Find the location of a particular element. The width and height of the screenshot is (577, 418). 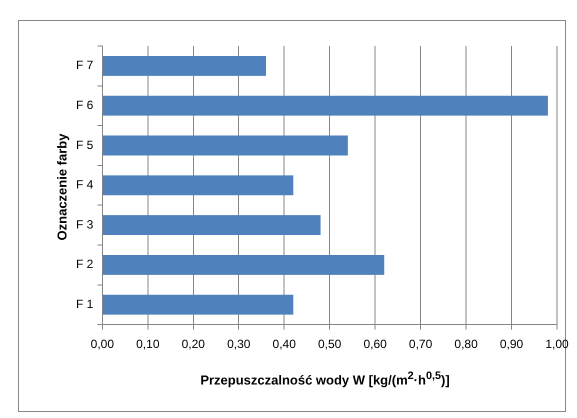

x-tick-label: 0,30 is located at coordinates (239, 344).